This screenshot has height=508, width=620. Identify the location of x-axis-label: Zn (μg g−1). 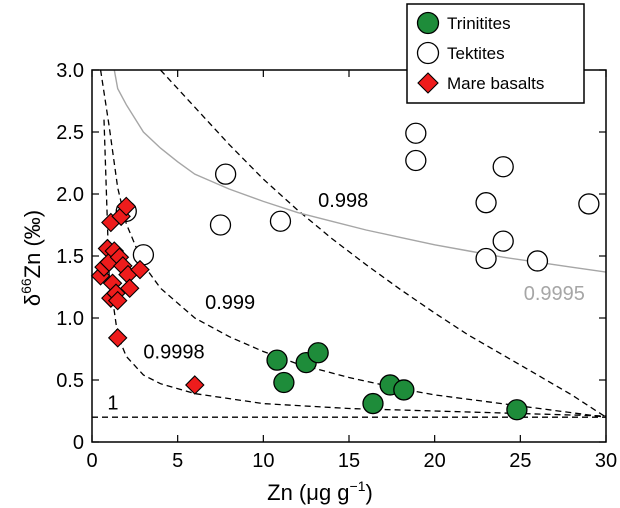
(320, 491).